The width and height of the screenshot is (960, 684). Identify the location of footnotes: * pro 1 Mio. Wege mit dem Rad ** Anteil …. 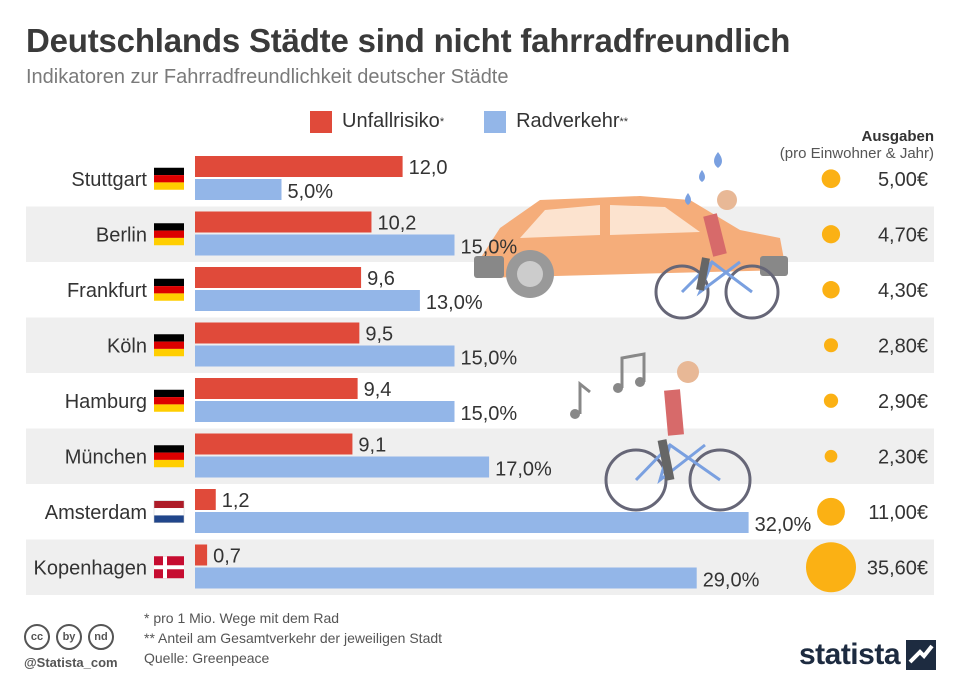
(293, 638).